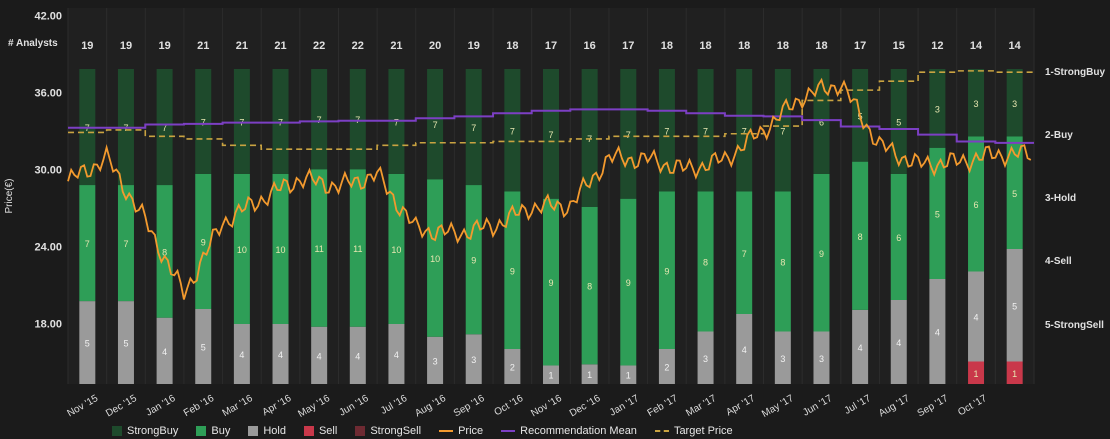  I want to click on y-axis-label: Price(€), so click(9, 195).